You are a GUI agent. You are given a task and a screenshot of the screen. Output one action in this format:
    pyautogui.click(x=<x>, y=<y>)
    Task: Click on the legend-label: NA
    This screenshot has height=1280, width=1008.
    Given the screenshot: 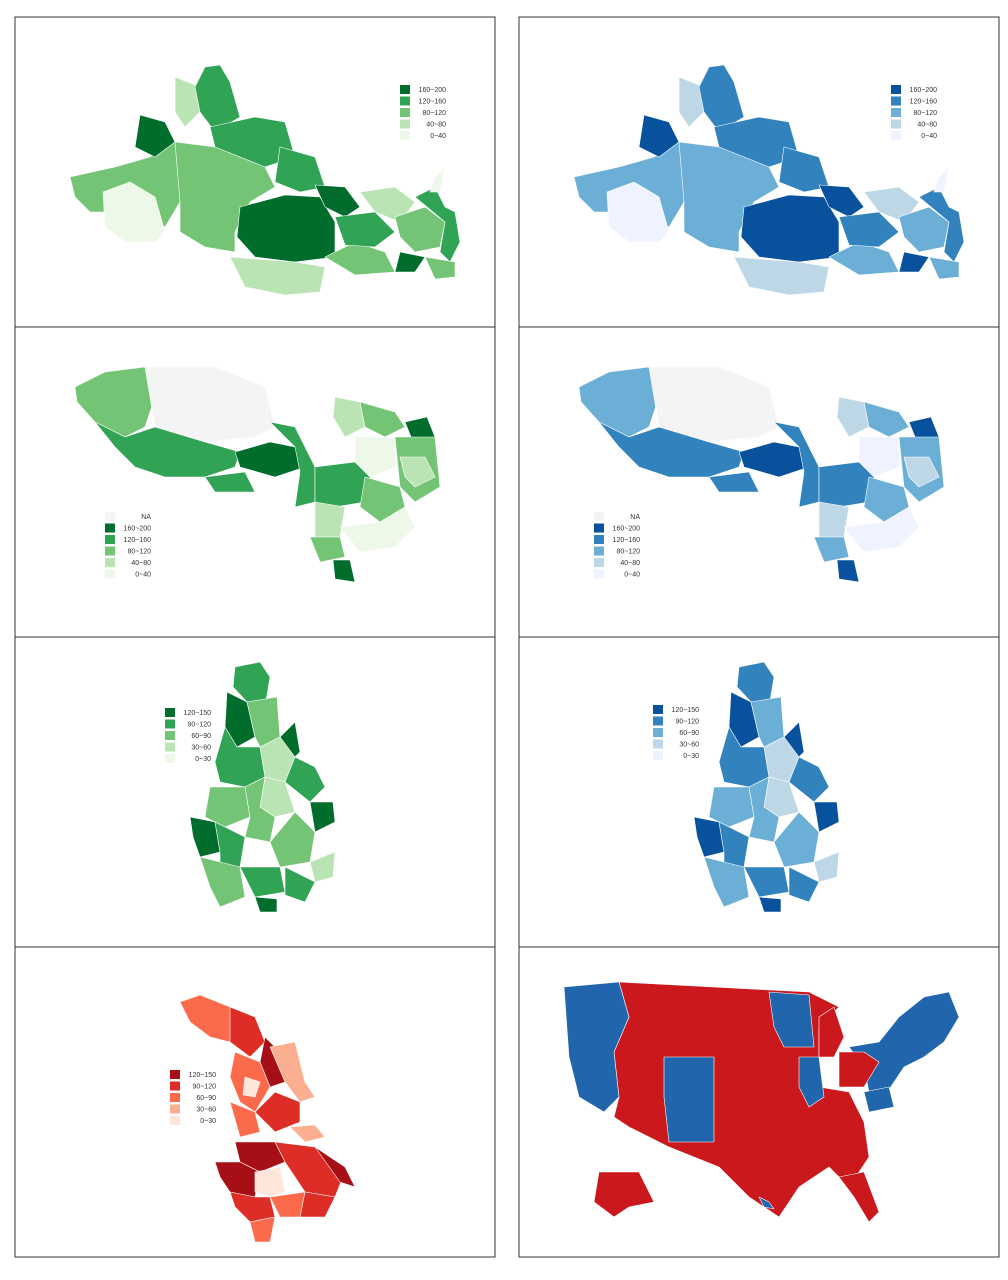 What is the action you would take?
    pyautogui.click(x=146, y=517)
    